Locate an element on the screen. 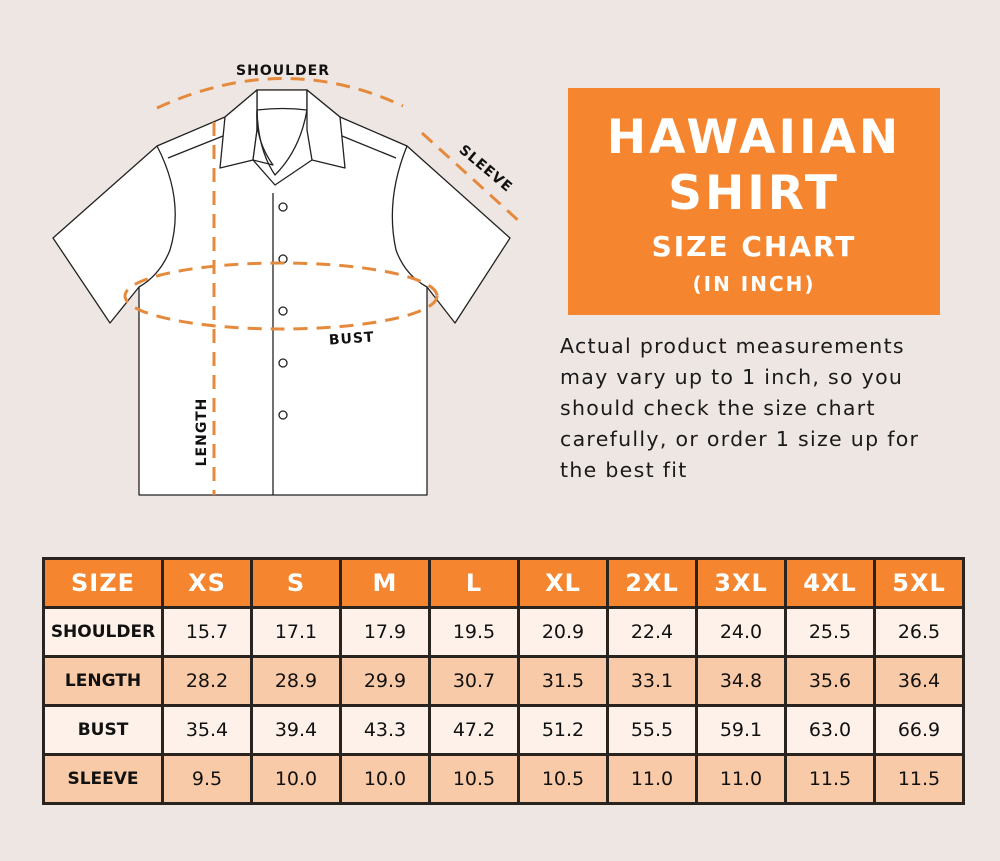  table-cell: 22.4 is located at coordinates (652, 632).